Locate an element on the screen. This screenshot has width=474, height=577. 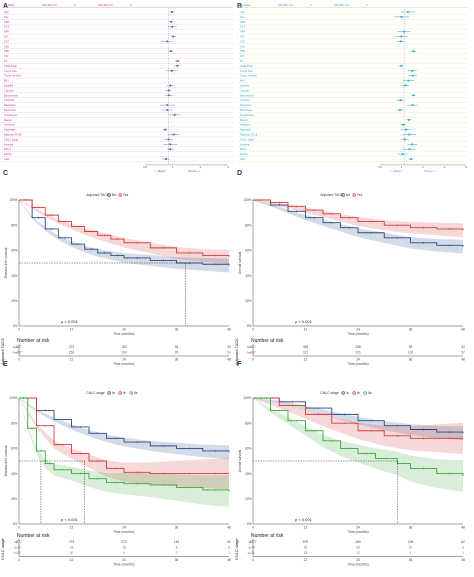
km-e-y-label: Disease-free survival is located at coordinates (6, 460).